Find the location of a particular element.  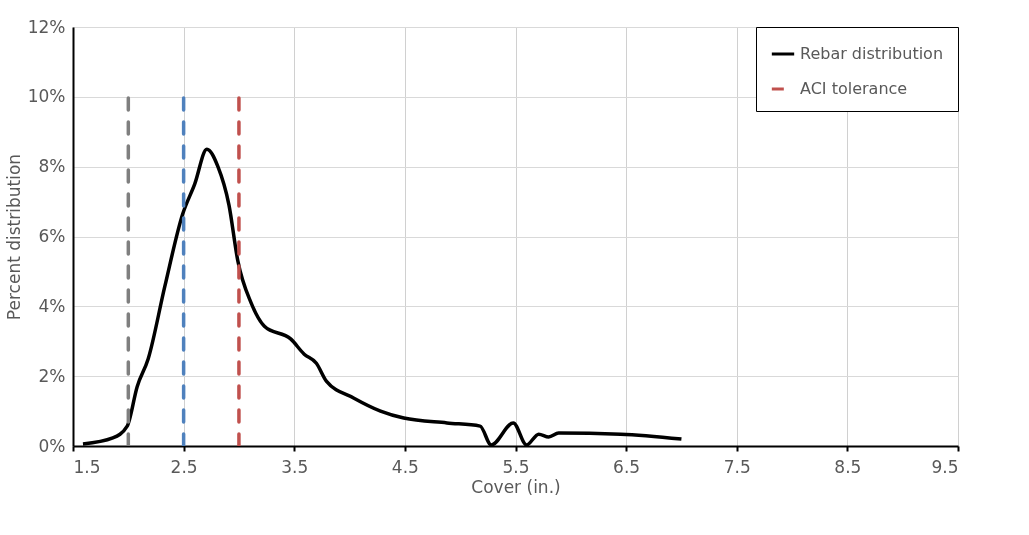

y-tick-label: 12% is located at coordinates (46, 26).